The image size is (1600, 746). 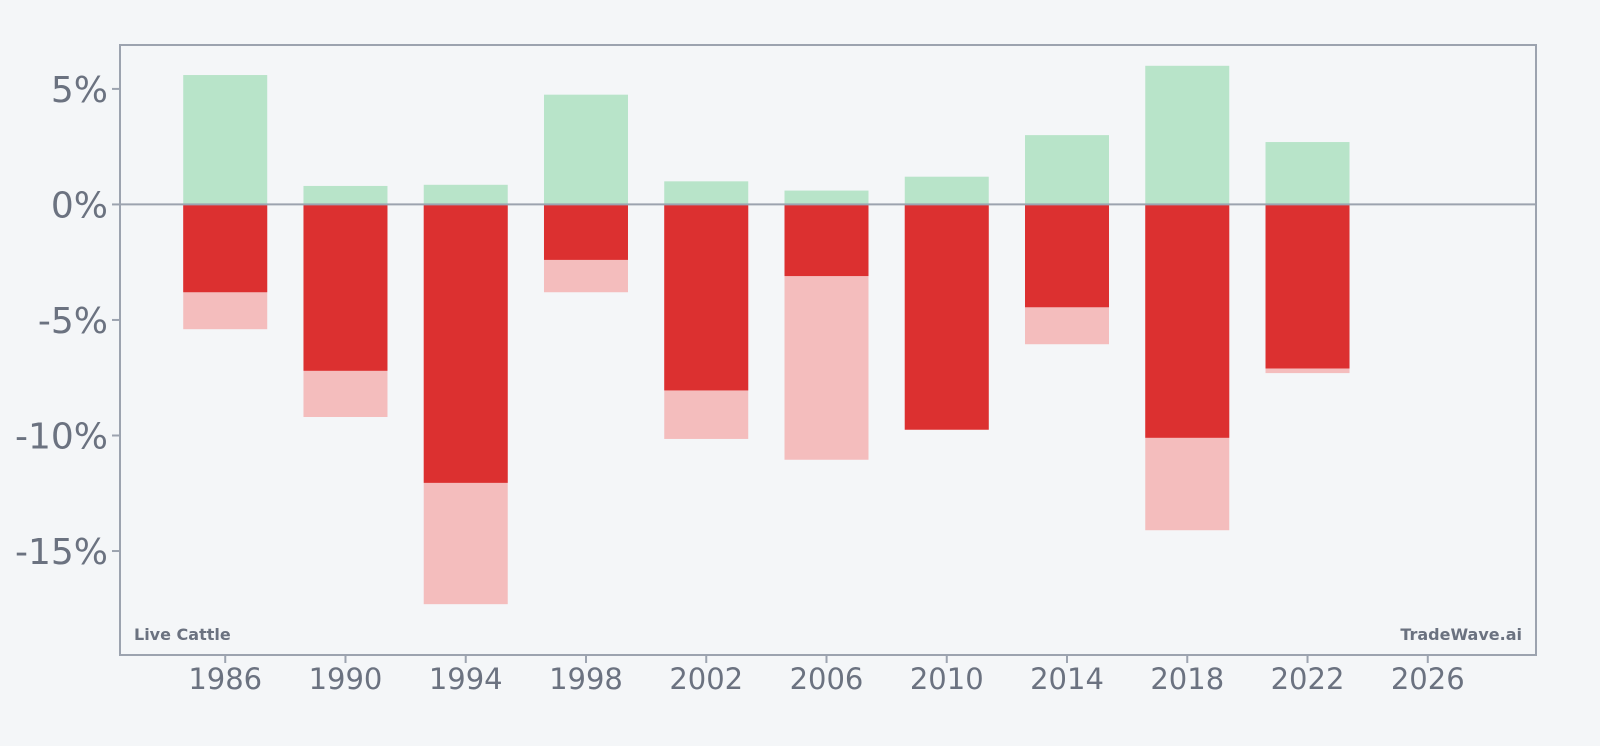 What do you see at coordinates (1307, 173) in the screenshot?
I see `bar-gain-2022` at bounding box center [1307, 173].